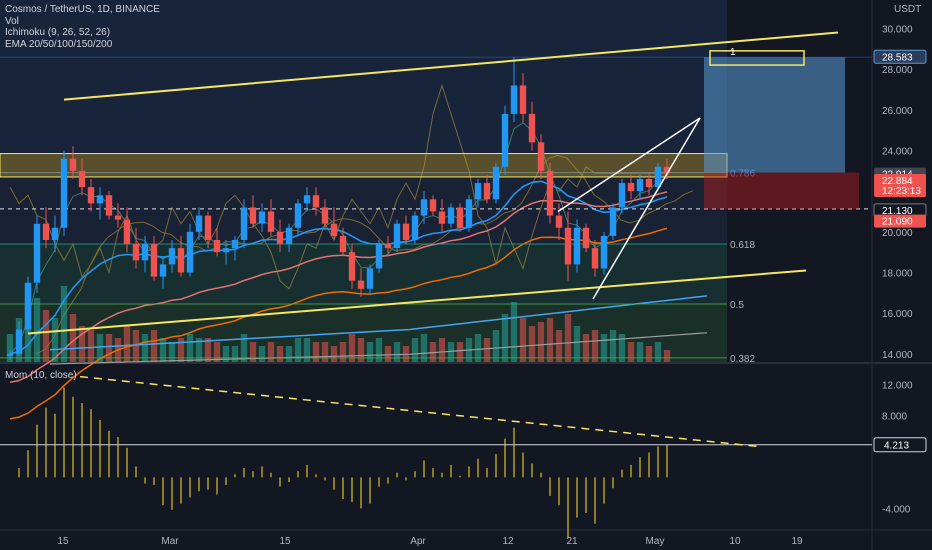  I want to click on target-label-box, so click(757, 58).